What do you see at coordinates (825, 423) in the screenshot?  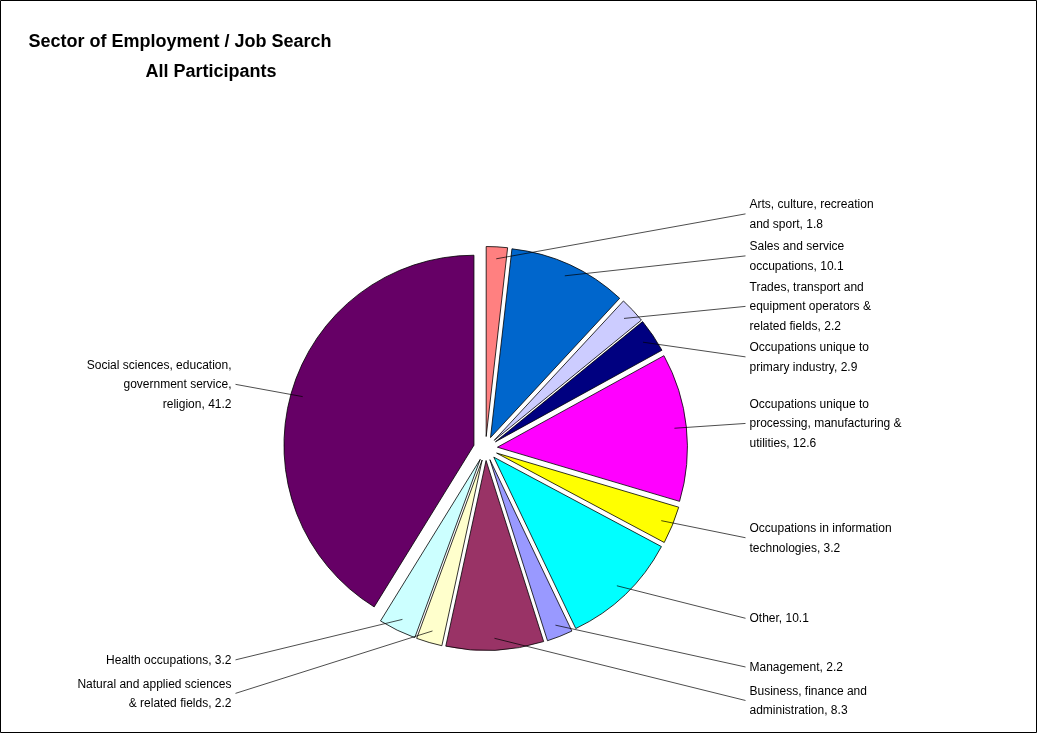 I see `slice-label: Occupations unique to processing, manufacturing & utilities, 12.6` at bounding box center [825, 423].